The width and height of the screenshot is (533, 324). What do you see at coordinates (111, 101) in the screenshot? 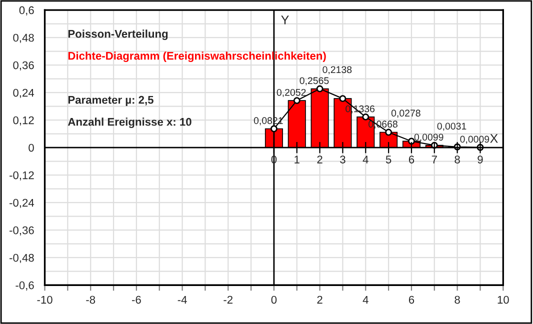
I see `annotation: Parameter µ: 2,5` at bounding box center [111, 101].